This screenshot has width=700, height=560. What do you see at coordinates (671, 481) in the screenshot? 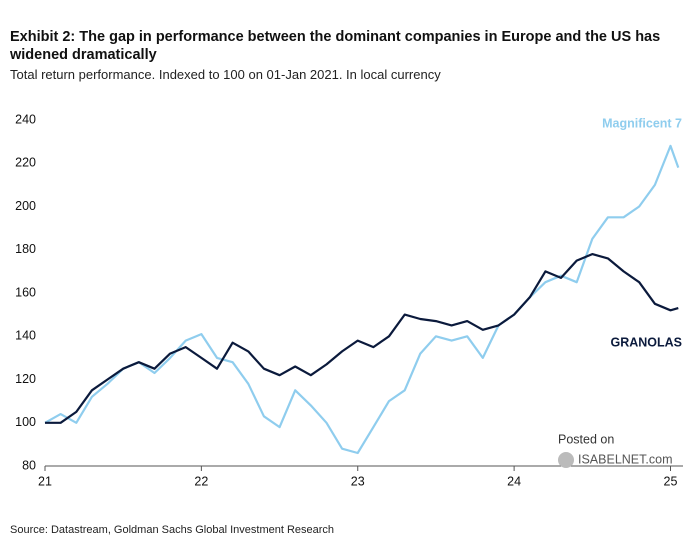
I see `x-tick-label: 25` at bounding box center [671, 481].